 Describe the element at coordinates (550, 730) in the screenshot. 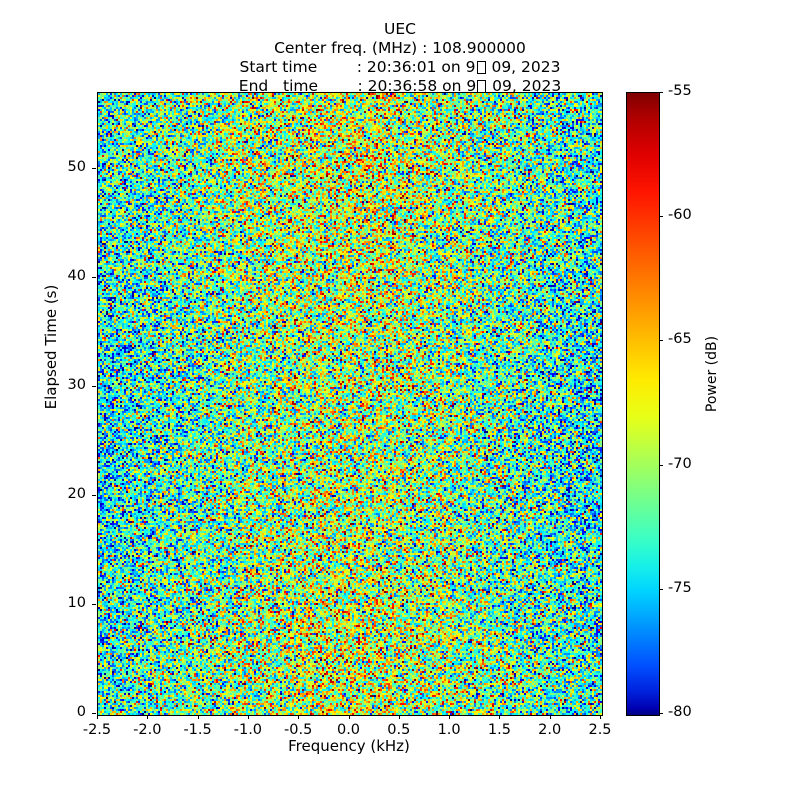

I see `x-ticklabel: 2.0` at that location.